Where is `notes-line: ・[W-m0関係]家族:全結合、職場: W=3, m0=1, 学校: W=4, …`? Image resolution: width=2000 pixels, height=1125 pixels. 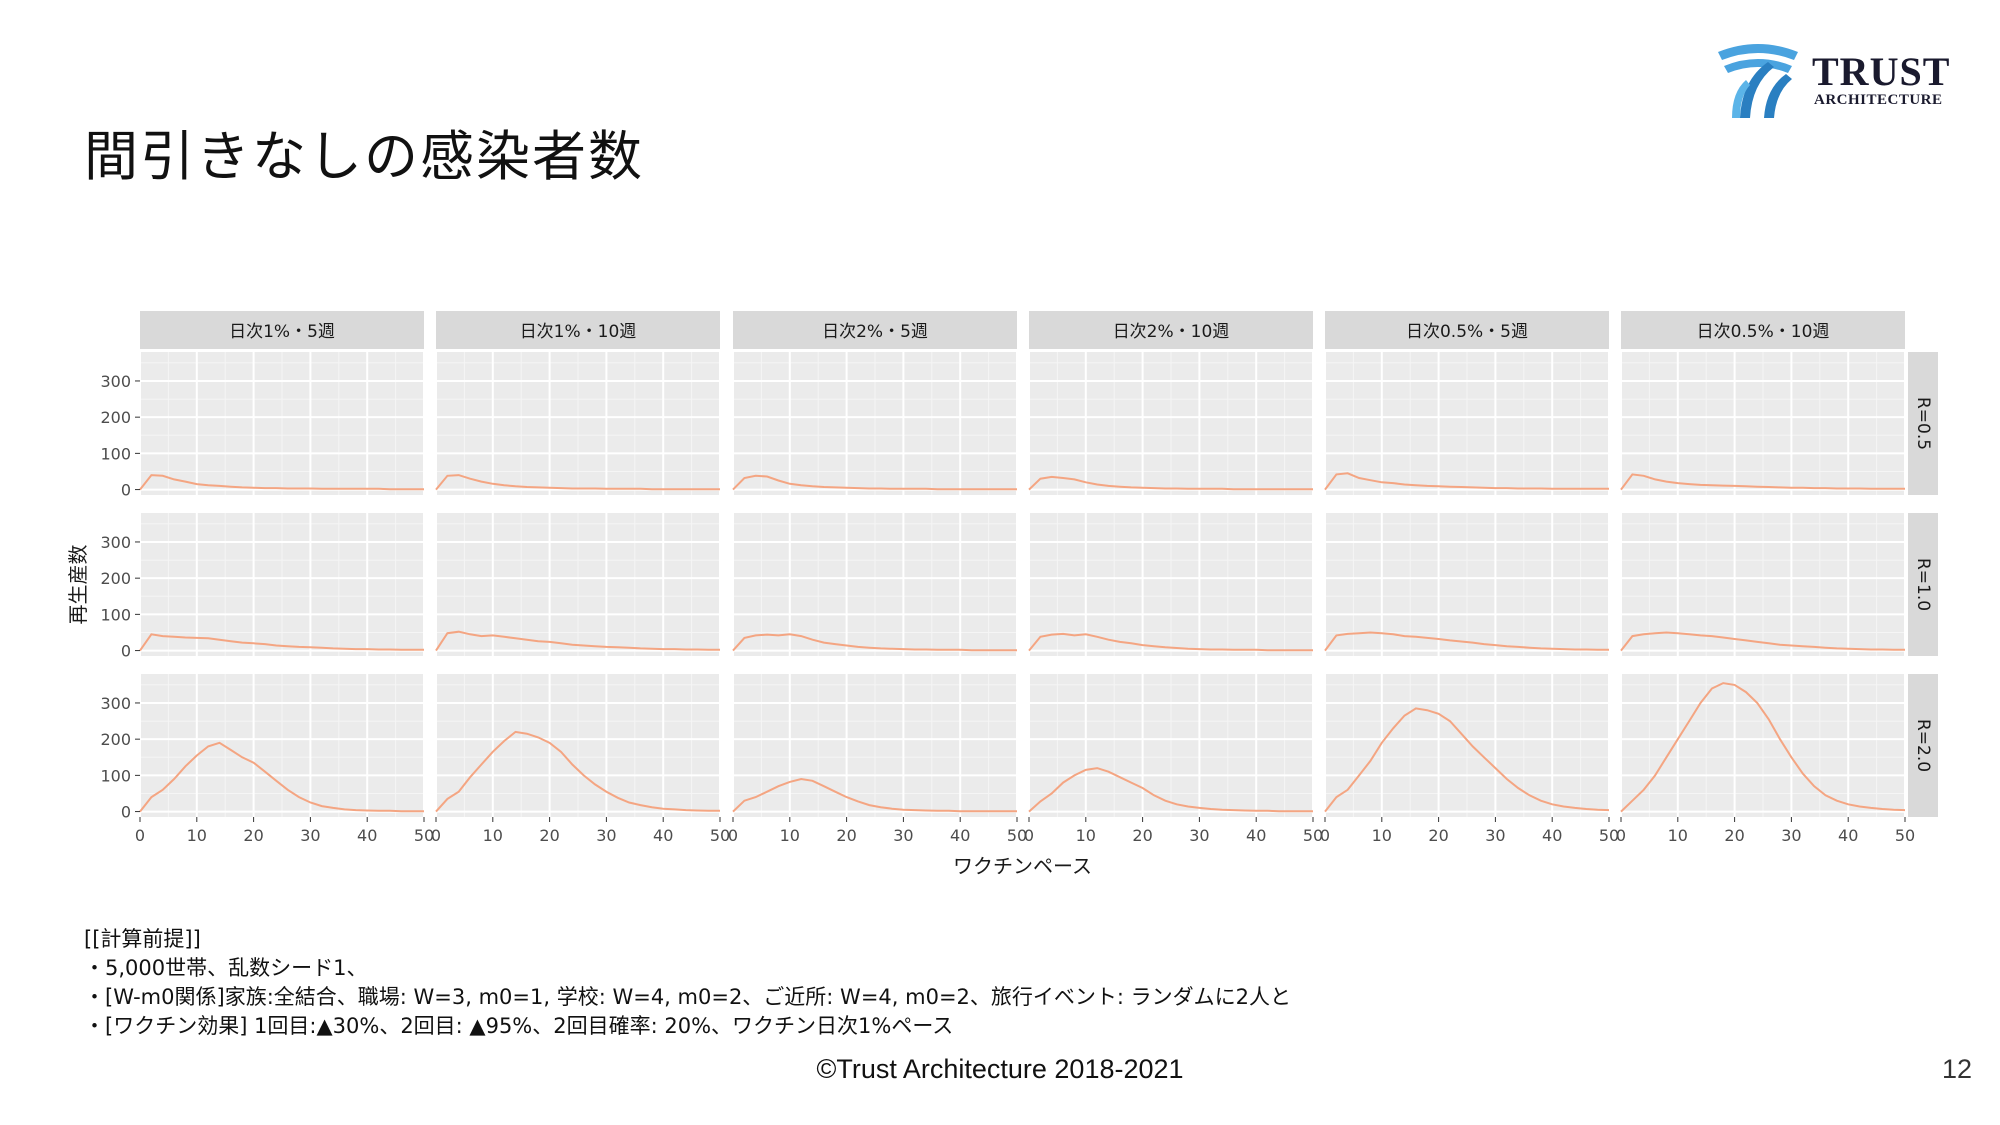
notes-line: ・[W-m0関係]家族:全結合、職場: W=3, m0=1, 学校: W=4, … is located at coordinates (688, 997).